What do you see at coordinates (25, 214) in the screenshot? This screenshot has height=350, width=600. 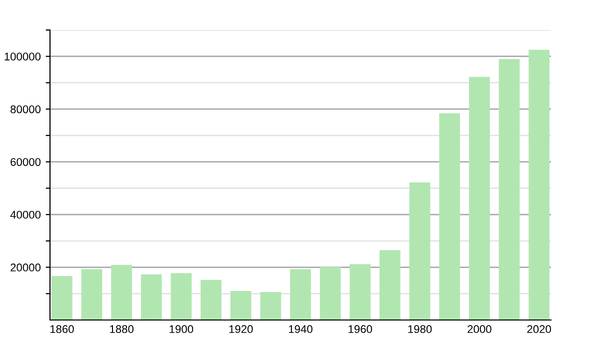 I see `y-tick-label: 40000` at bounding box center [25, 214].